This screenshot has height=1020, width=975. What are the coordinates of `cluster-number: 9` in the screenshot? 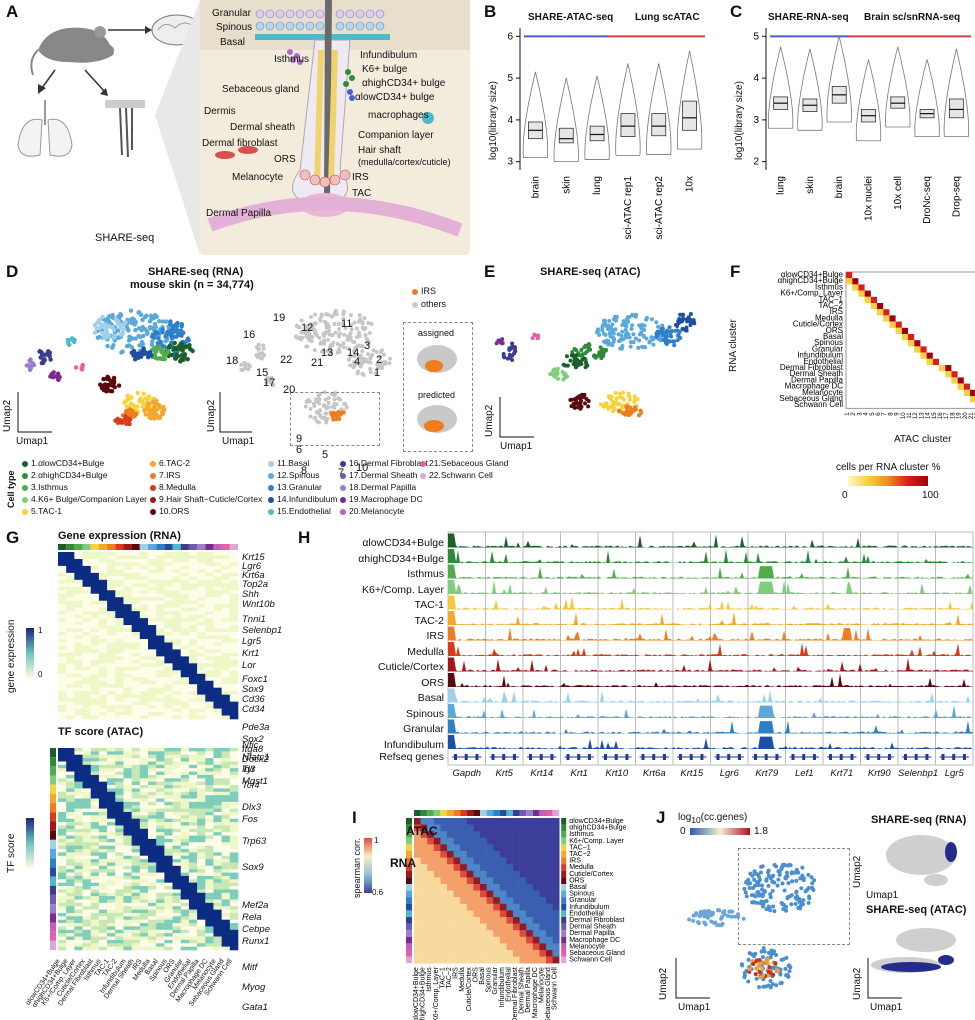 It's located at (299, 439).